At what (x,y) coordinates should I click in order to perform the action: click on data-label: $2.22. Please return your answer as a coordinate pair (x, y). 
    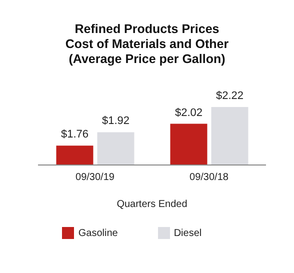
    Looking at the image, I should click on (230, 96).